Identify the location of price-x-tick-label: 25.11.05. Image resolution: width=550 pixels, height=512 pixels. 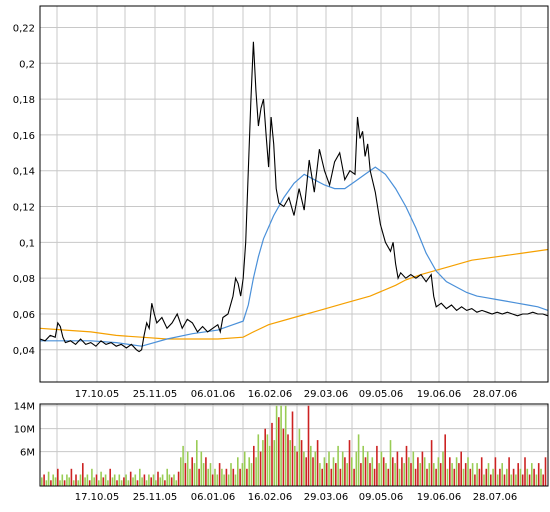
(155, 394).